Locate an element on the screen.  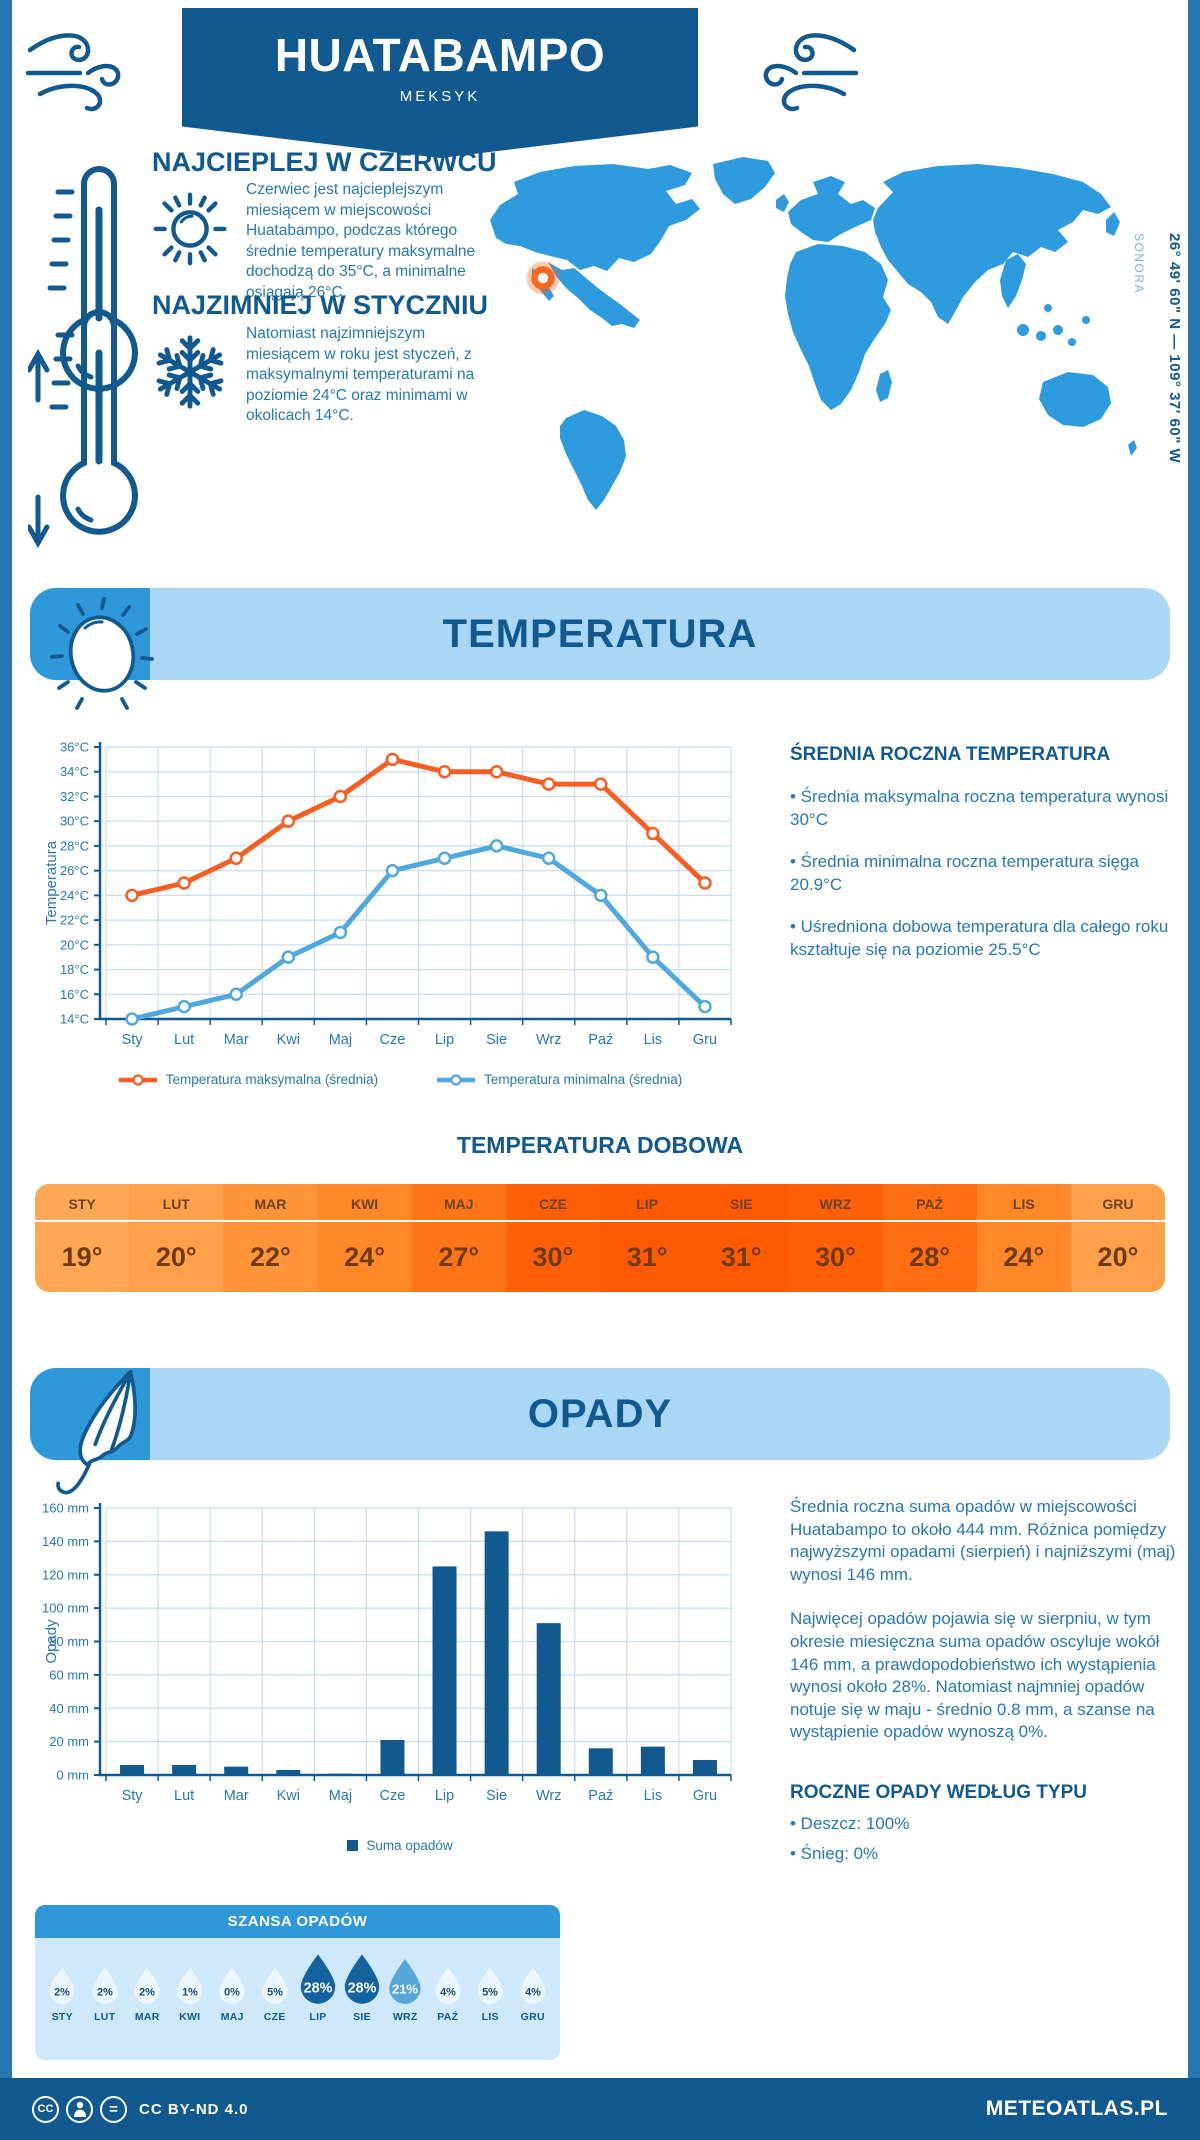
chance-heading: SZANSA OPADÓW is located at coordinates (297, 1921).